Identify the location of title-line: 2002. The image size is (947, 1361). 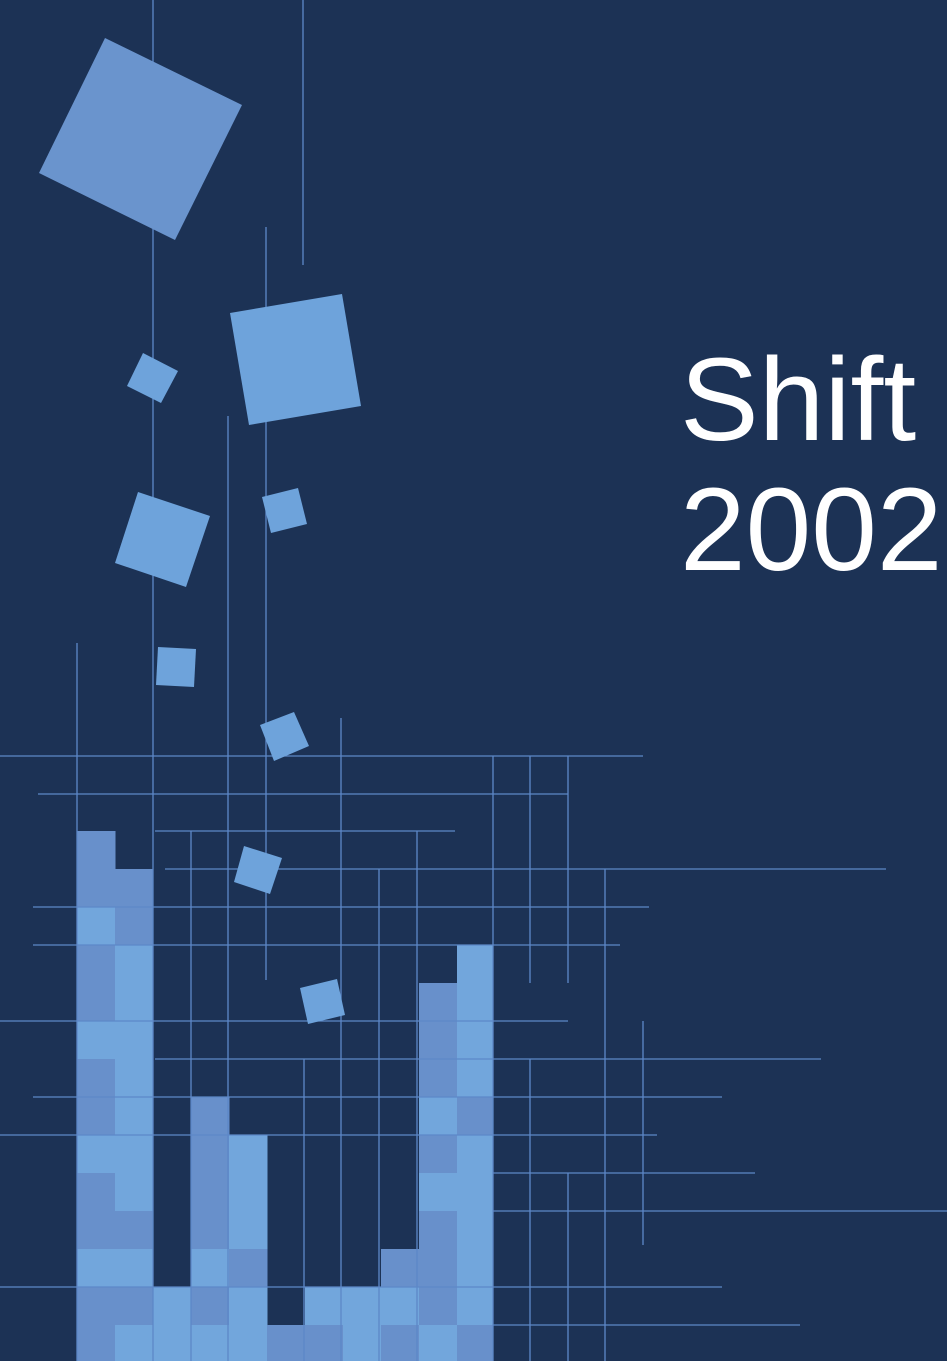
(811, 530).